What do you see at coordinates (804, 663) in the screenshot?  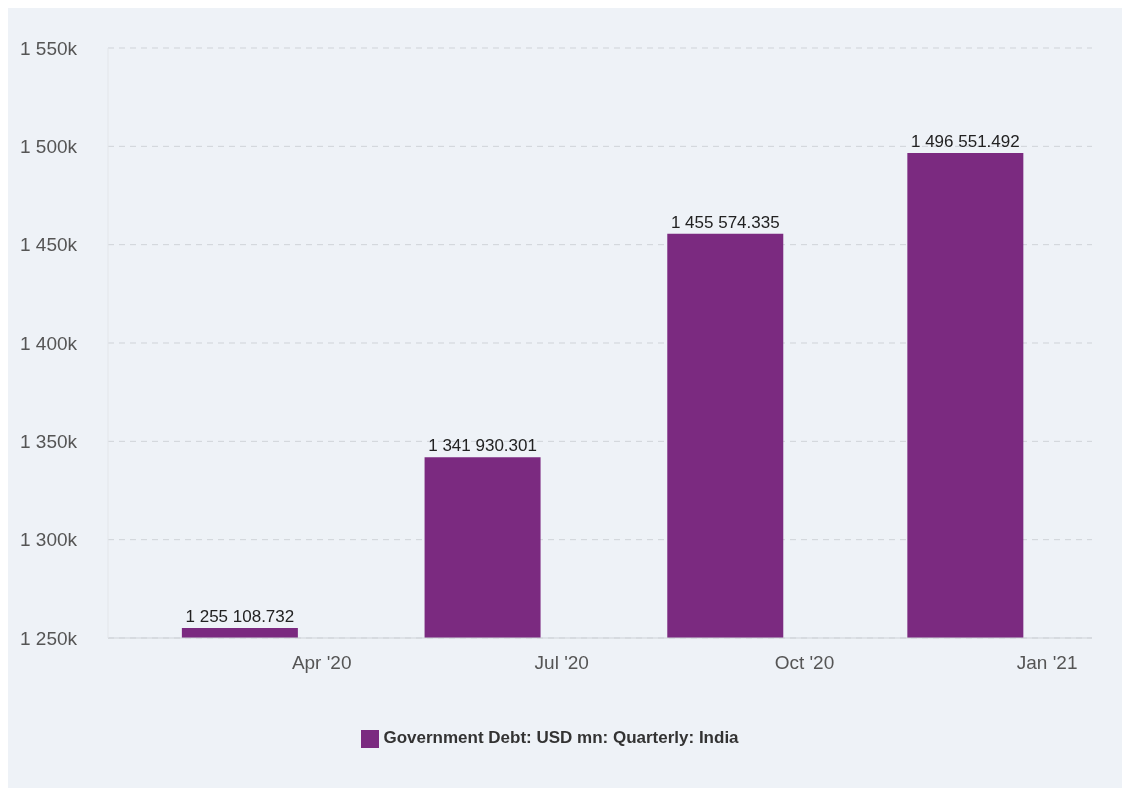 I see `x-tick-label: Oct '20` at bounding box center [804, 663].